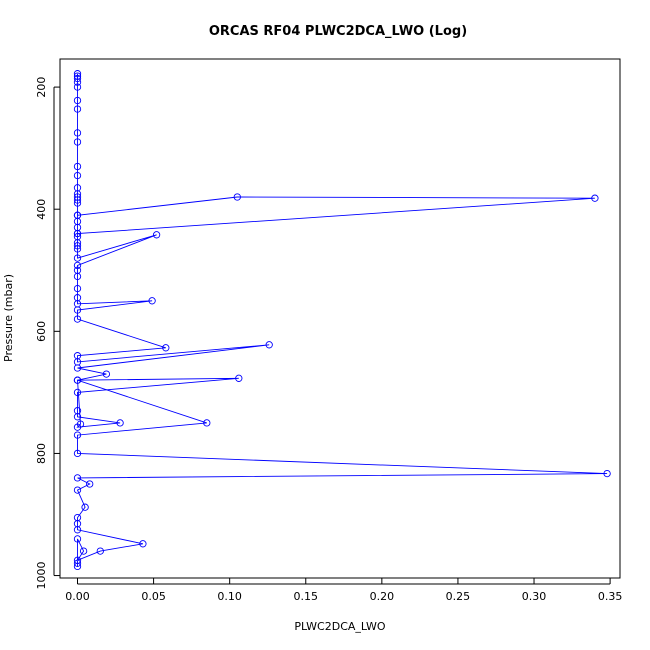  What do you see at coordinates (306, 596) in the screenshot?
I see `x-tick-label: 0.15` at bounding box center [306, 596].